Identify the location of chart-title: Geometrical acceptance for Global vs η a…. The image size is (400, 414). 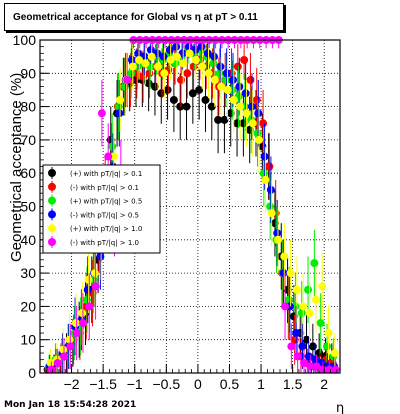
(144, 17).